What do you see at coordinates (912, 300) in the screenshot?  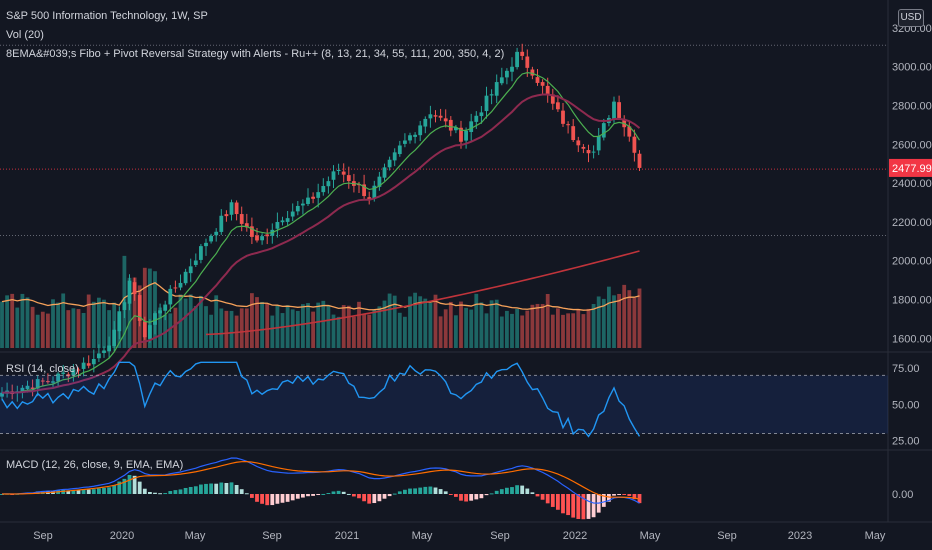 I see `price-tick-label: 1800.00` at bounding box center [912, 300].